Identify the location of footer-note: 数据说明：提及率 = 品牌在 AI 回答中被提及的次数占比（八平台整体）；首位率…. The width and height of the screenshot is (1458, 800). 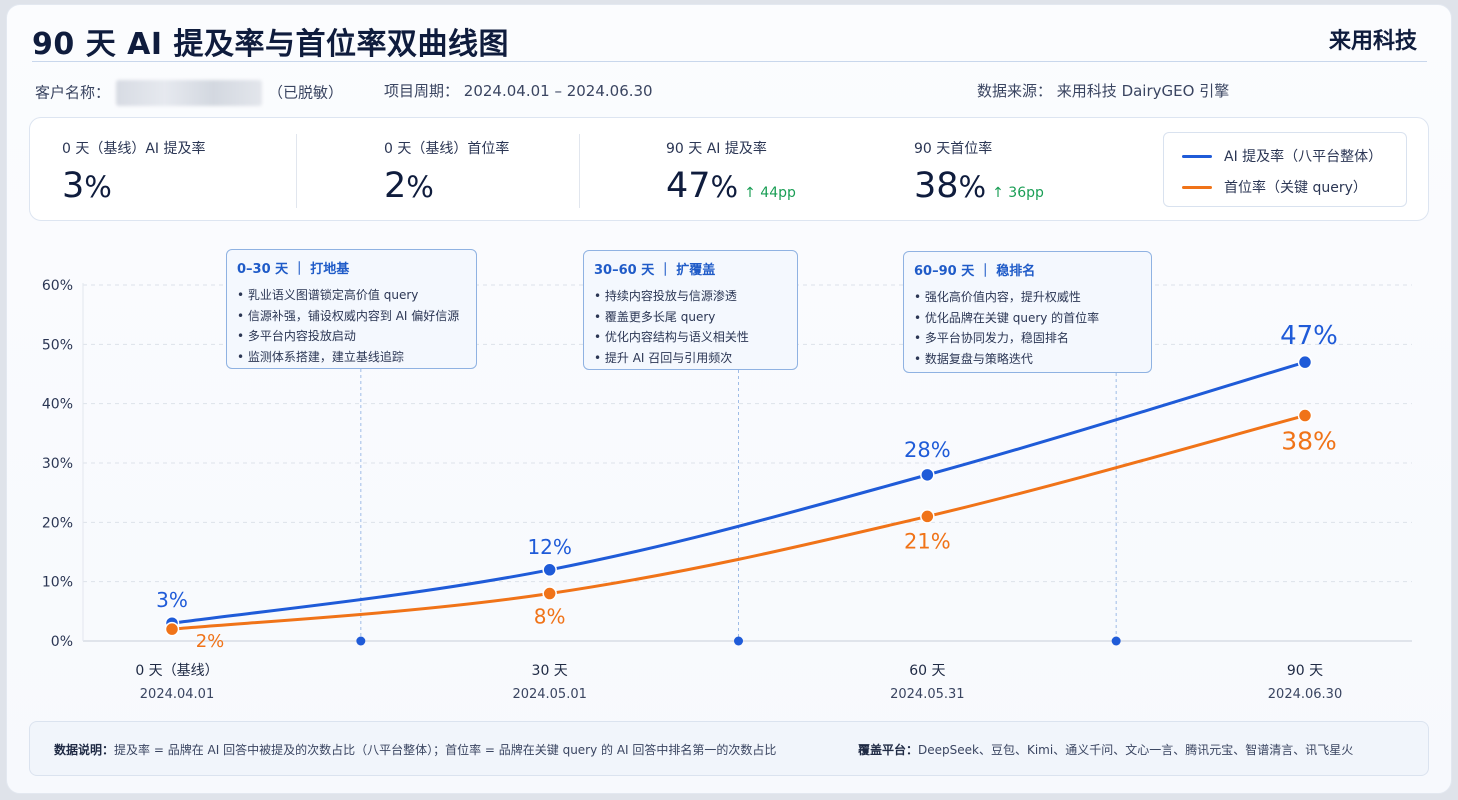
(729, 748).